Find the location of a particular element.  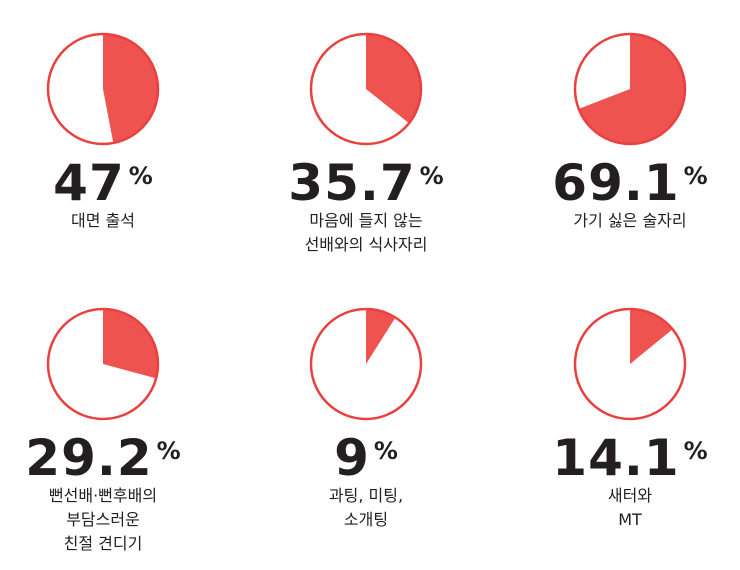

value-number: 35.7 is located at coordinates (352, 183).